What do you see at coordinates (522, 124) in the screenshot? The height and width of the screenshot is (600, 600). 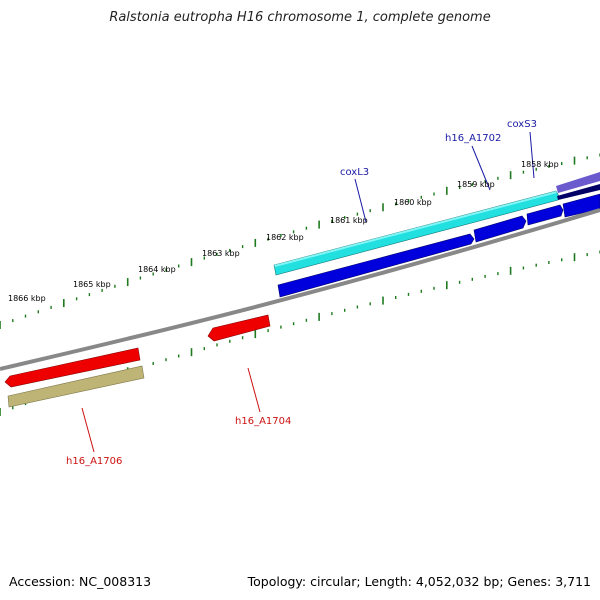 I see `label-coxS3: coxS3` at bounding box center [522, 124].